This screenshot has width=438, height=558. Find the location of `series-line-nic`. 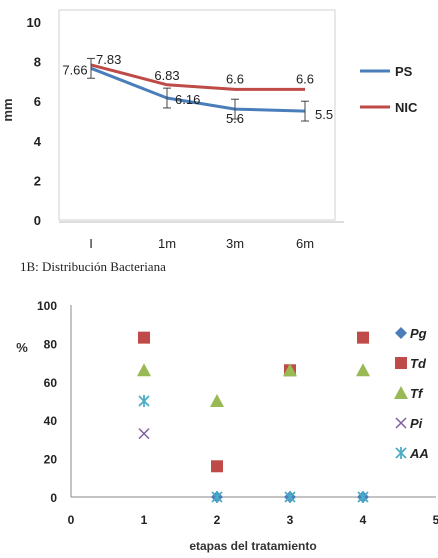

series-line-nic is located at coordinates (197, 77).